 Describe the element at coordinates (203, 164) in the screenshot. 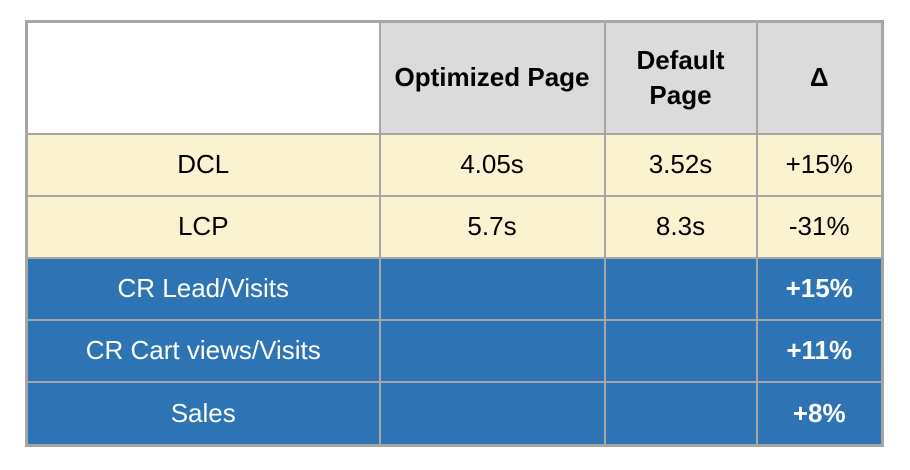

I see `metric-label: DCL` at that location.